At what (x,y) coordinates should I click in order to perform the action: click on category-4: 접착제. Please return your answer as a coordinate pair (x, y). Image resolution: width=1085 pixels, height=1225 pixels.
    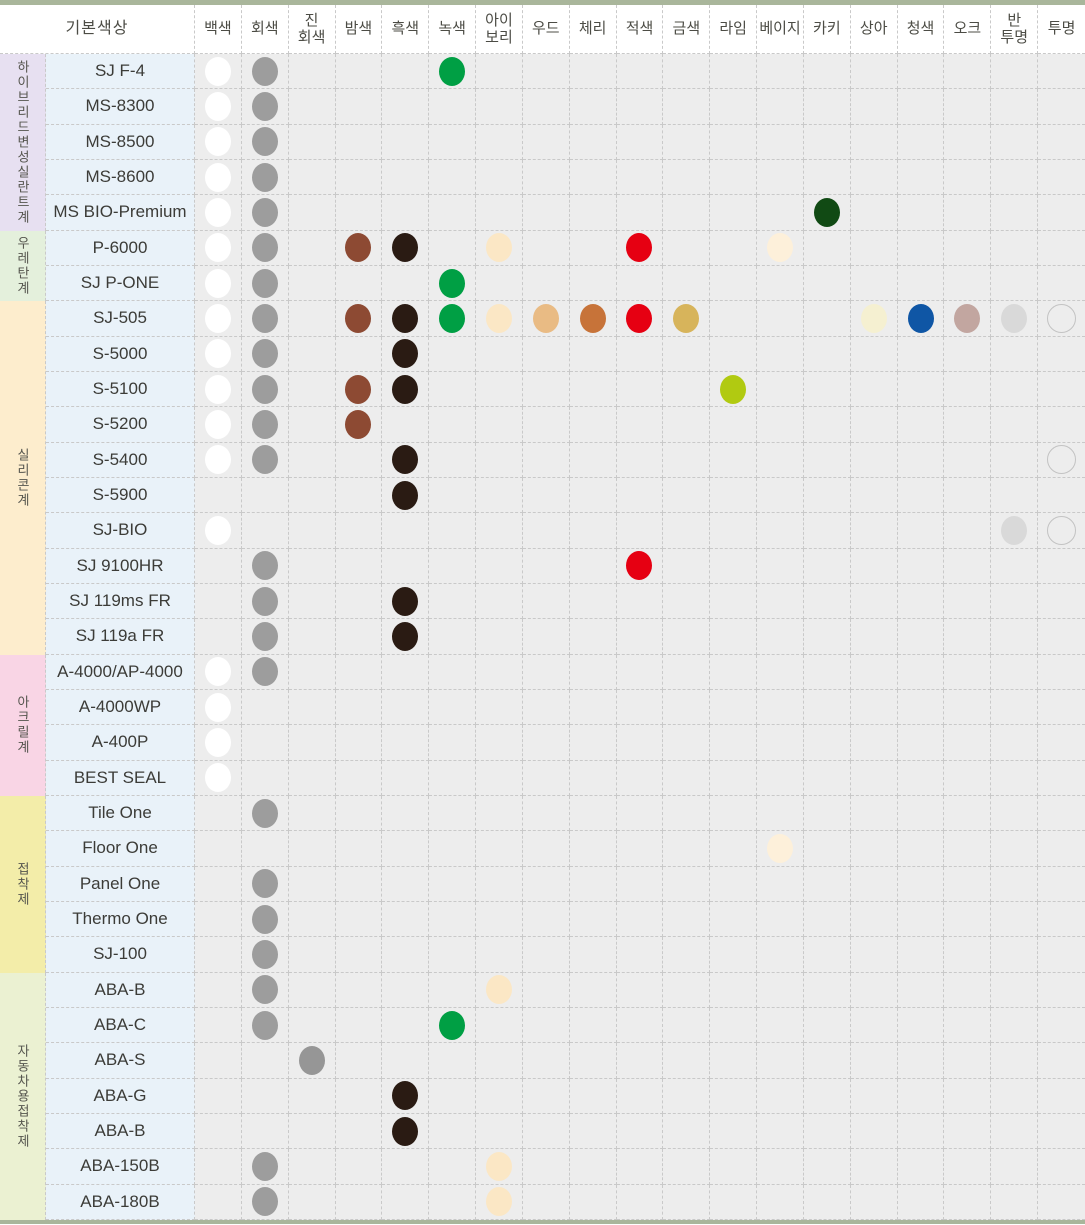
    Looking at the image, I should click on (23, 884).